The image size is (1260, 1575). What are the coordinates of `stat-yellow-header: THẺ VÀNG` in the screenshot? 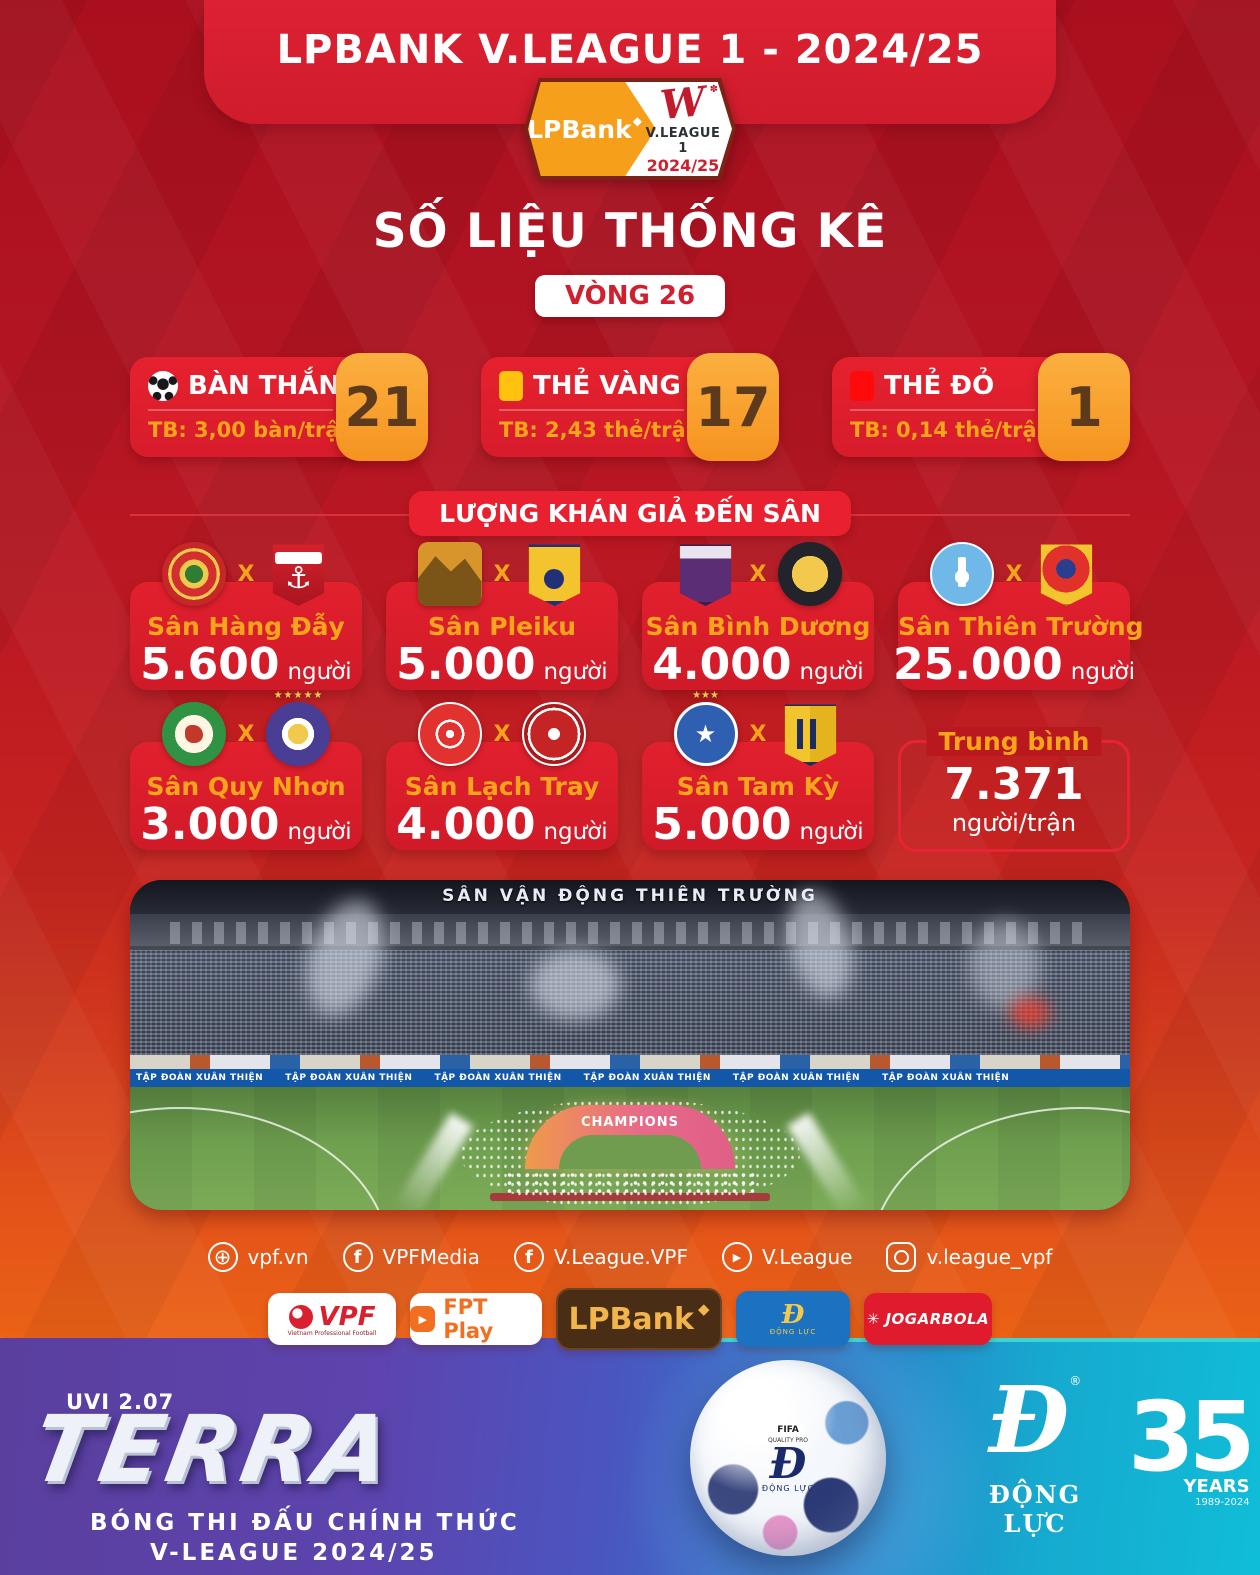 It's located at (604, 386).